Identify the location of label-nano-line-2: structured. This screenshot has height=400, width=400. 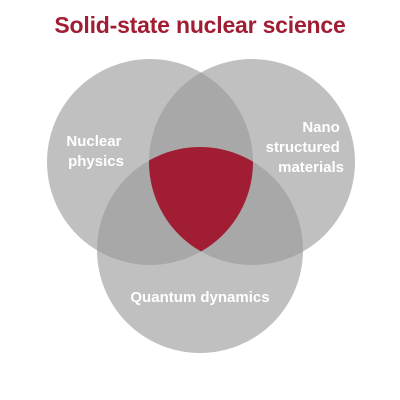
(303, 147).